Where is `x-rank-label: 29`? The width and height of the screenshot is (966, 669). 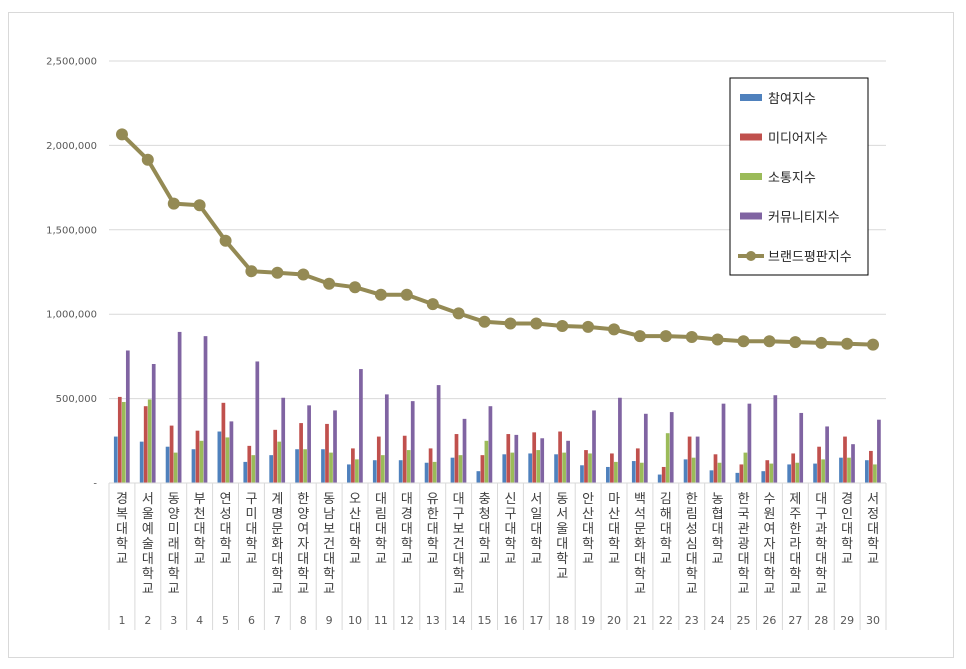 x-rank-label: 29 is located at coordinates (847, 620).